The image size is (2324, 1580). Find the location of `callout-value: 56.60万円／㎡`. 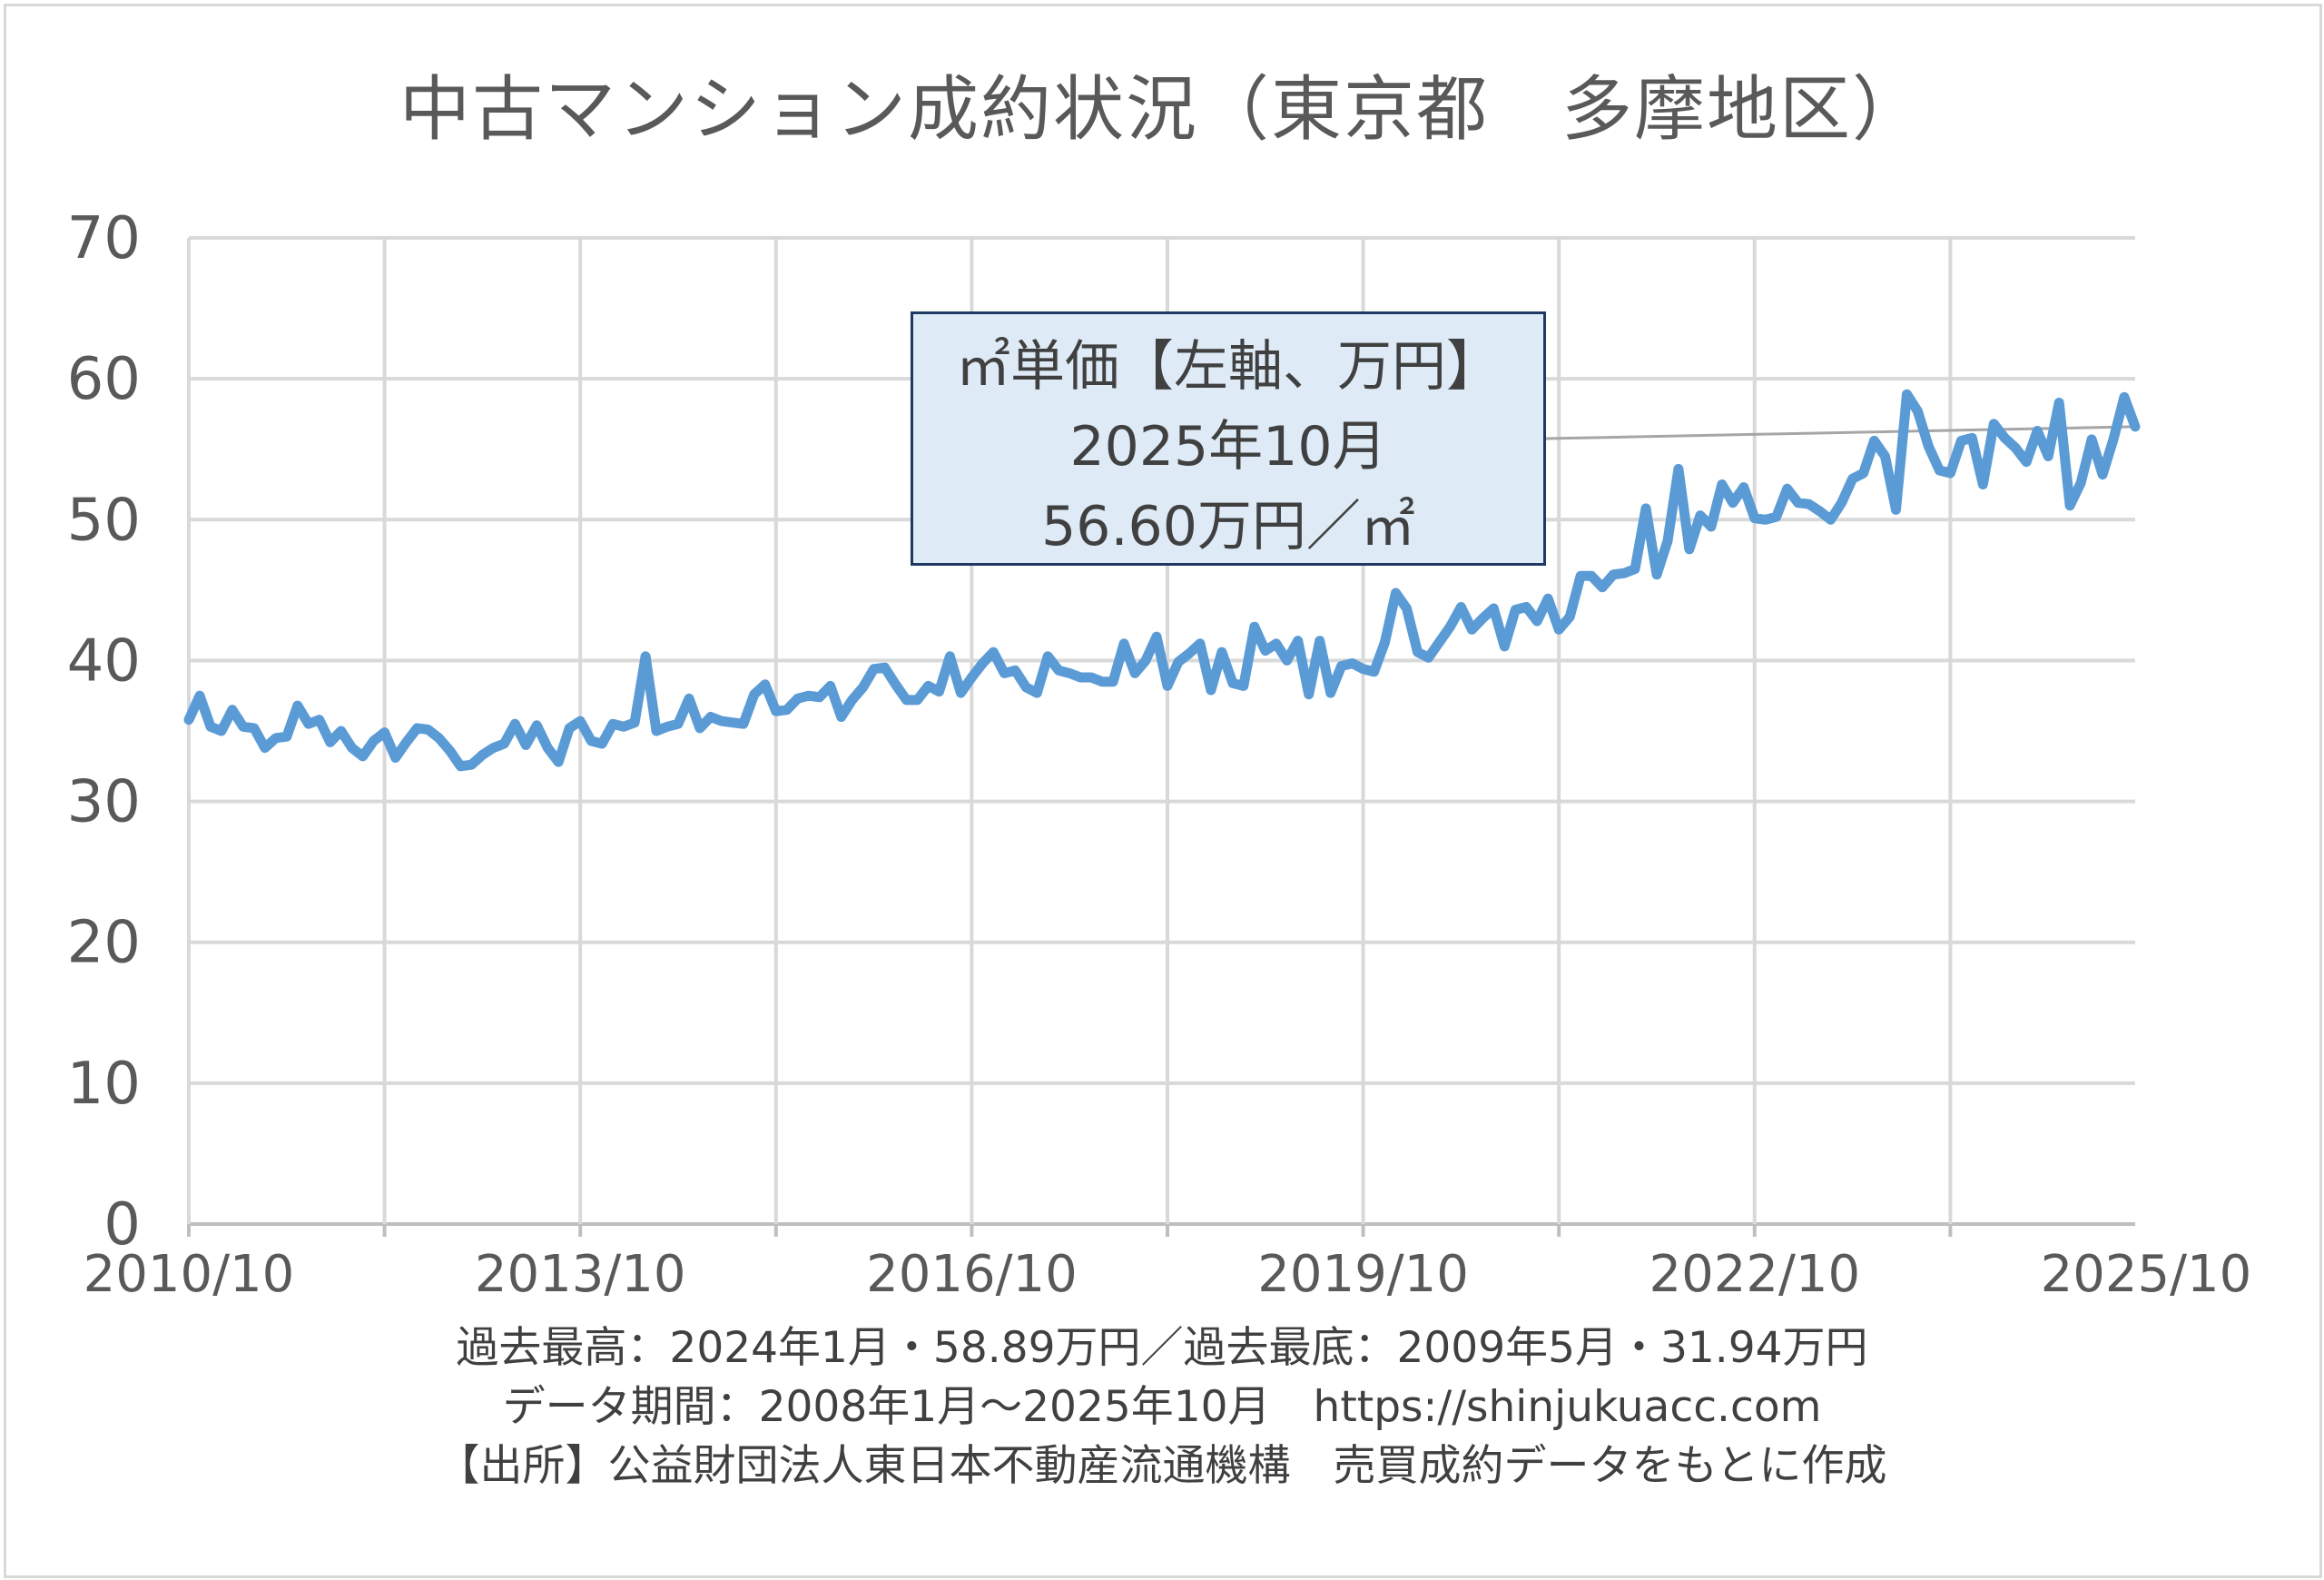

callout-value: 56.60万円／㎡ is located at coordinates (1228, 527).